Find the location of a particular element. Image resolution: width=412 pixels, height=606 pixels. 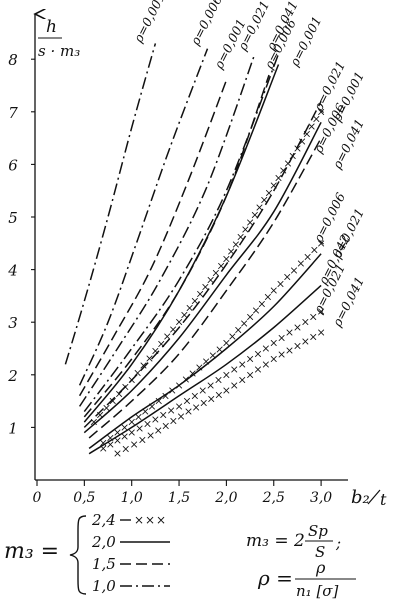

series-line is located at coordinates (110, 204).